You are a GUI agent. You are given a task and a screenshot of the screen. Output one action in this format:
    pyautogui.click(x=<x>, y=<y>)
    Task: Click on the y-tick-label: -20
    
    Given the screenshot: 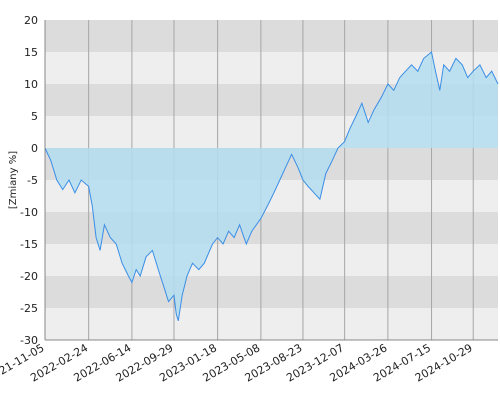 What is the action you would take?
    pyautogui.click(x=29, y=276)
    